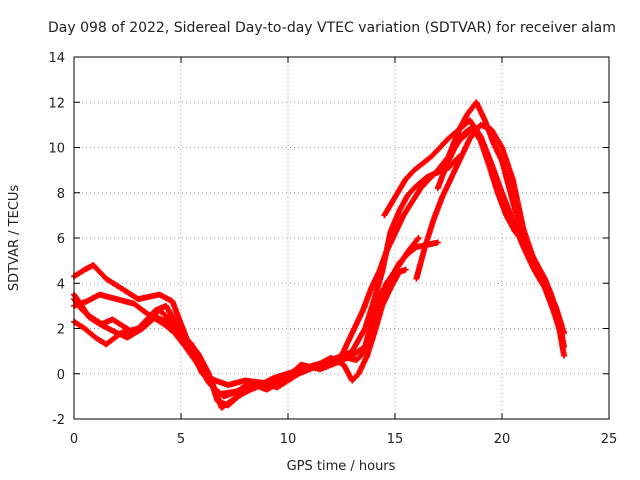  I want to click on x-tick-label: 0, so click(74, 439).